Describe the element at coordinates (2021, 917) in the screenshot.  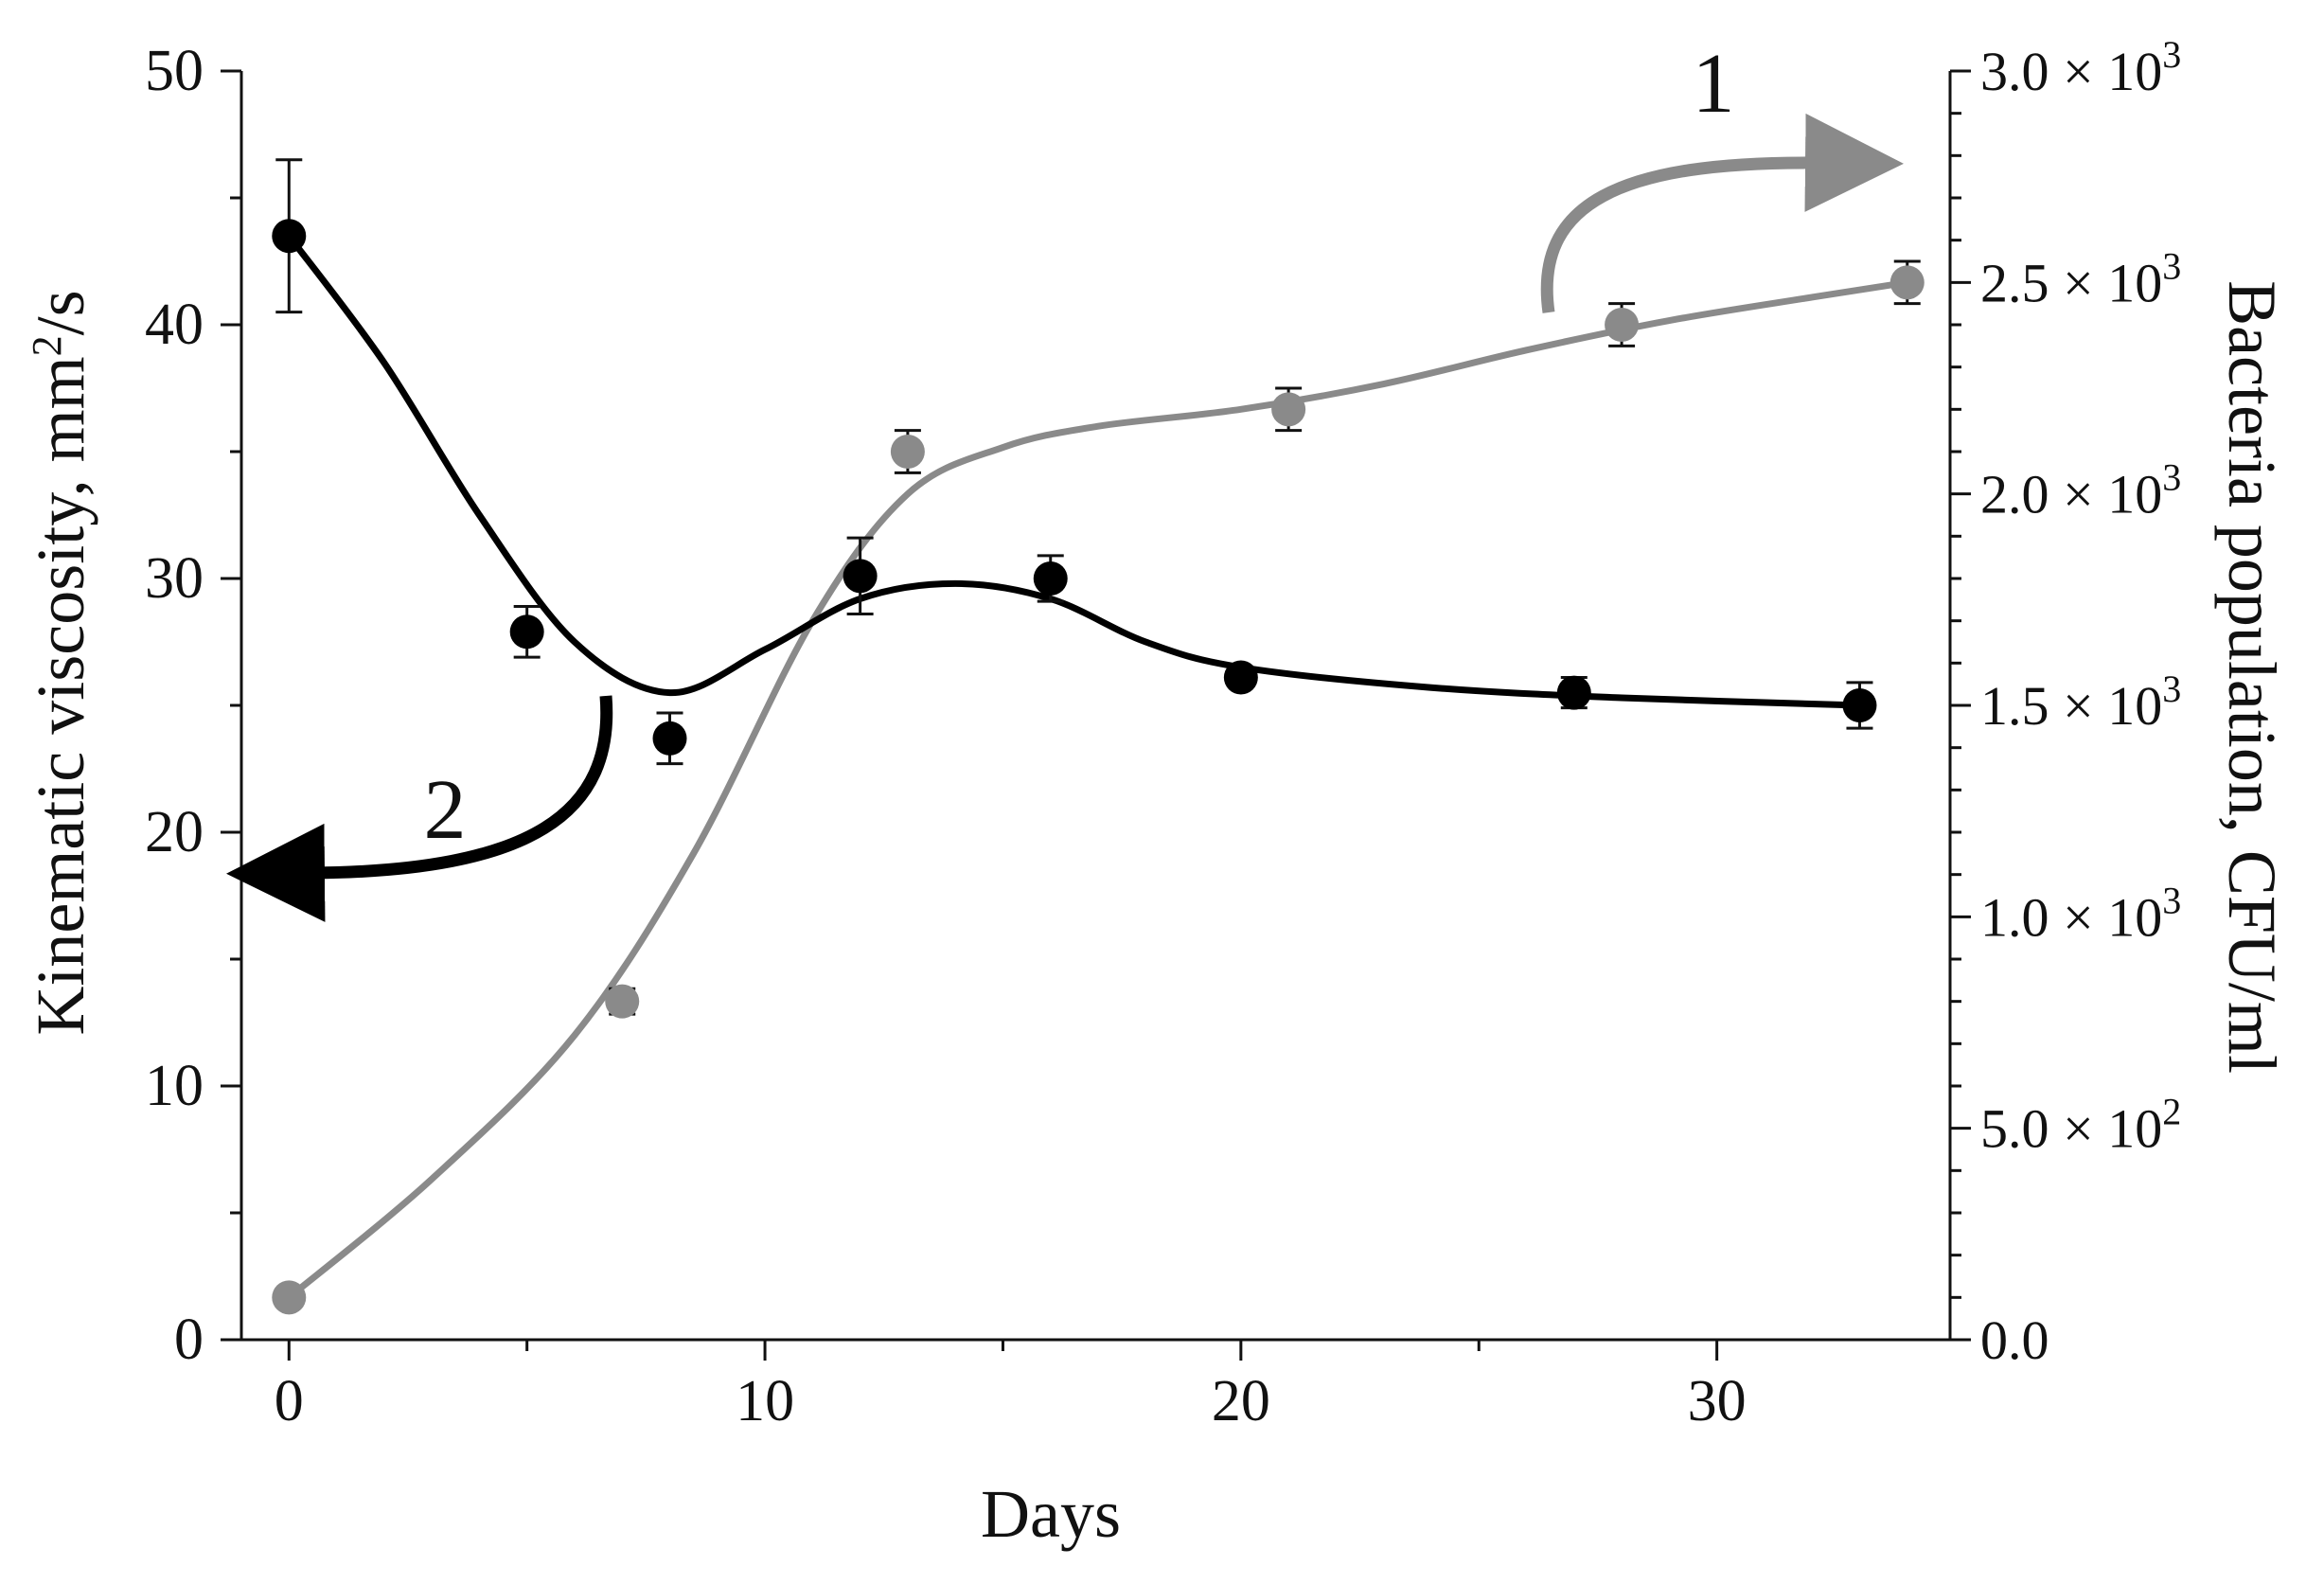
I see `y-right-tick-mantissa: 1.0` at that location.